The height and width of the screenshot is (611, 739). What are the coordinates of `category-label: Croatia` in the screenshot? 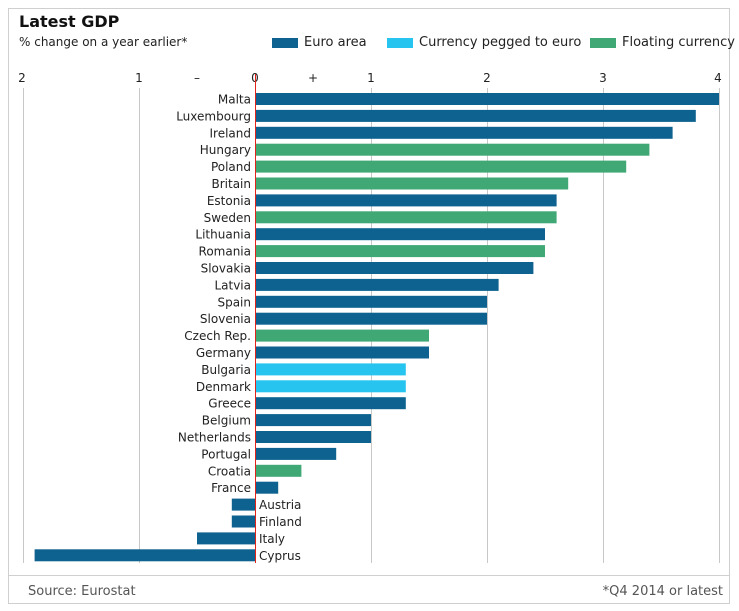 It's located at (229, 471).